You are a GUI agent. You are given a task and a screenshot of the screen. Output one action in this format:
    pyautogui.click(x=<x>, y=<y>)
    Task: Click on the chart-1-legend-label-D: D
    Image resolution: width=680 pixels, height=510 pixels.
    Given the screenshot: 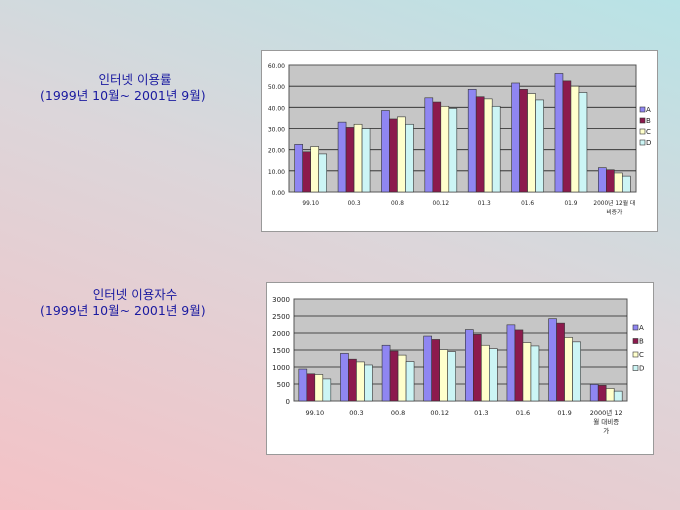 What is the action you would take?
    pyautogui.click(x=648, y=143)
    